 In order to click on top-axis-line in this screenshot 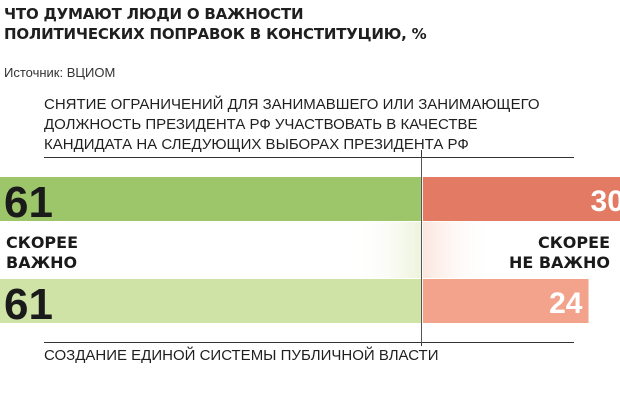, I will do `click(309, 157)`.